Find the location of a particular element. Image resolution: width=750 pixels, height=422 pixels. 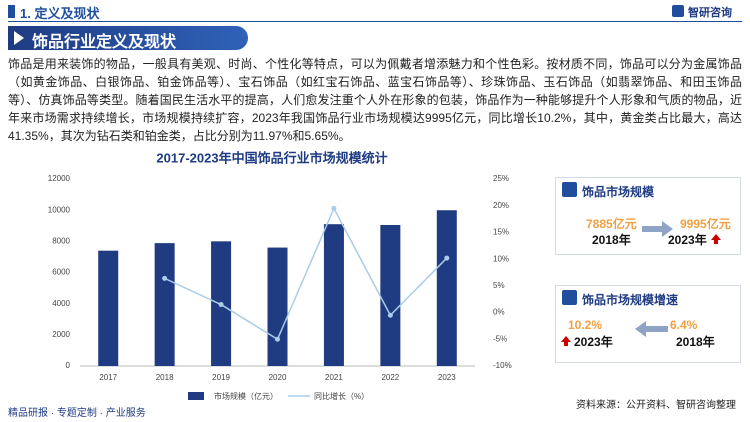

panel-title: 饰品市场规模增速 is located at coordinates (630, 300).